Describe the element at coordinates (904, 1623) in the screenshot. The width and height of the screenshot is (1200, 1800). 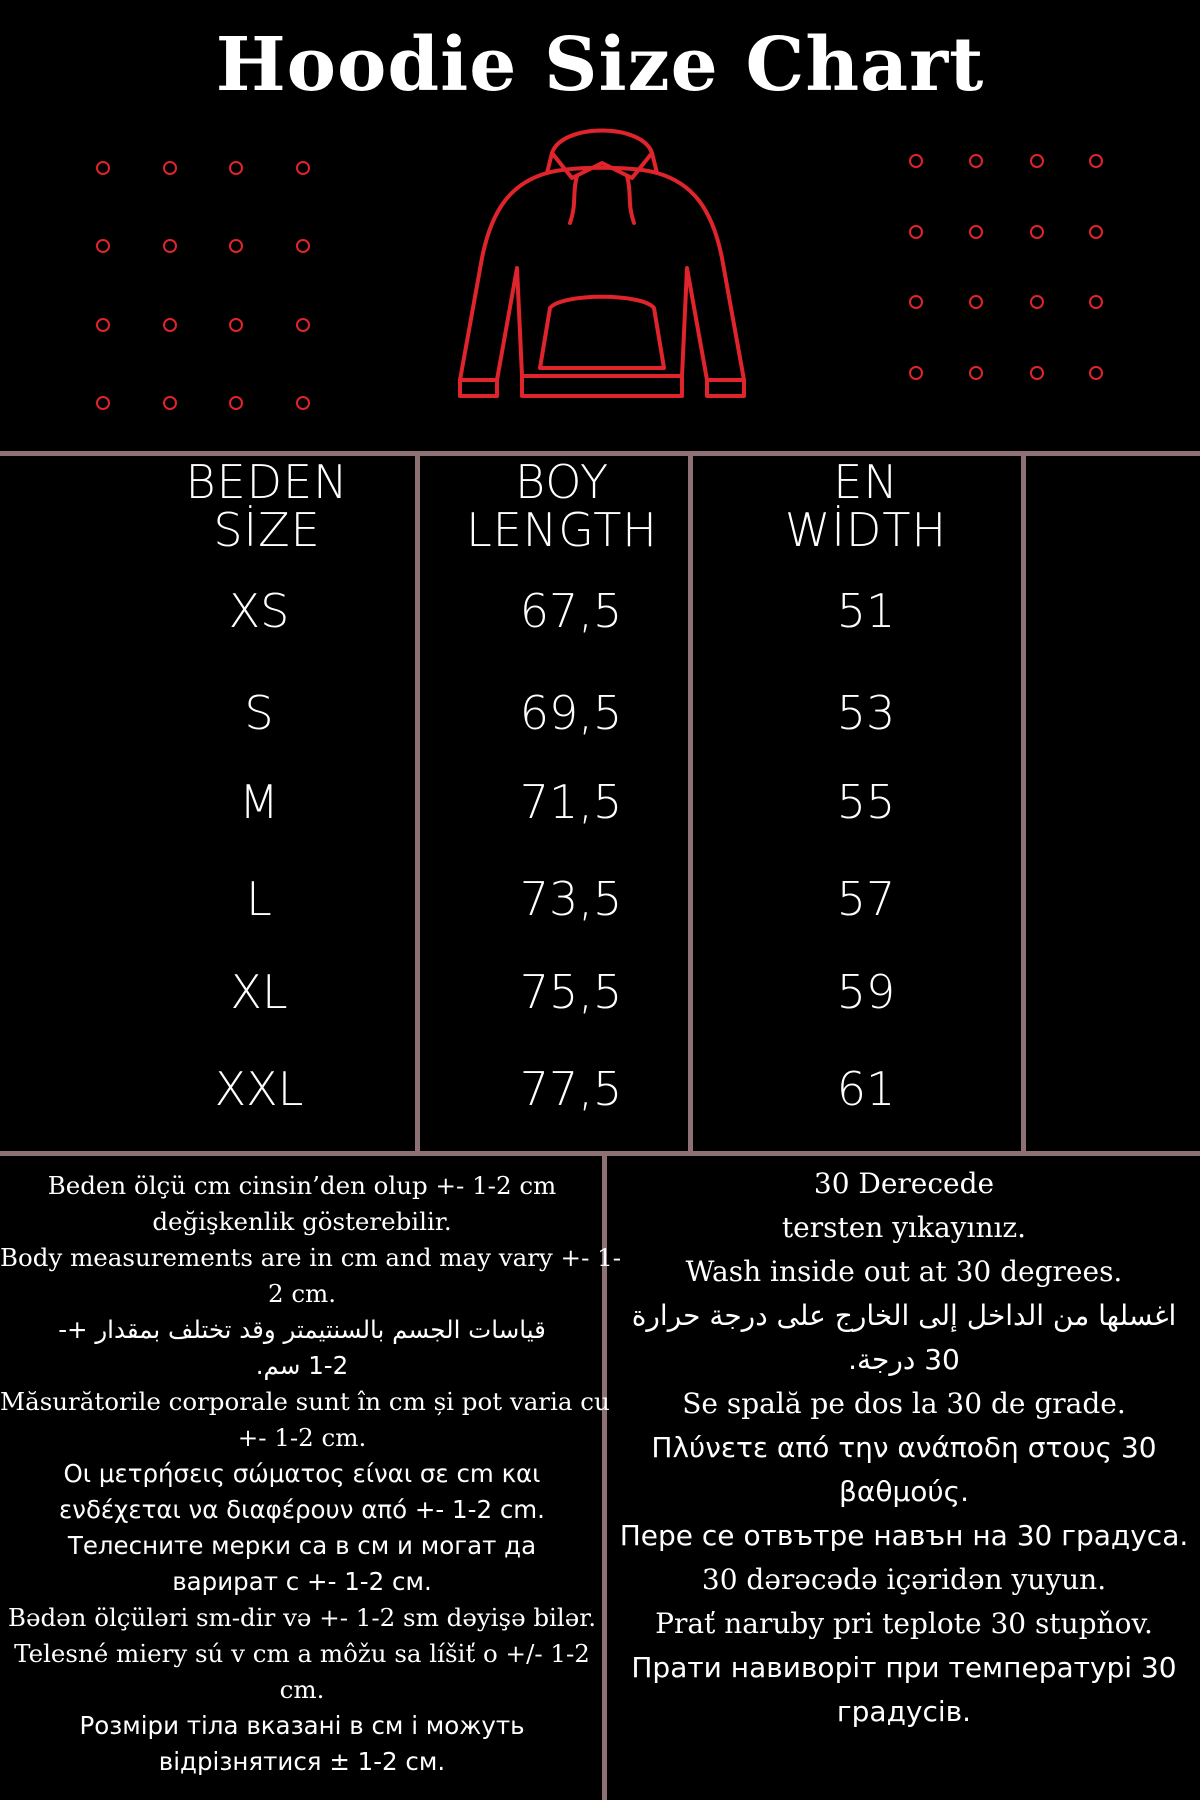
I see `note-line: Prať naruby pri teplote 30 stupňov.` at that location.